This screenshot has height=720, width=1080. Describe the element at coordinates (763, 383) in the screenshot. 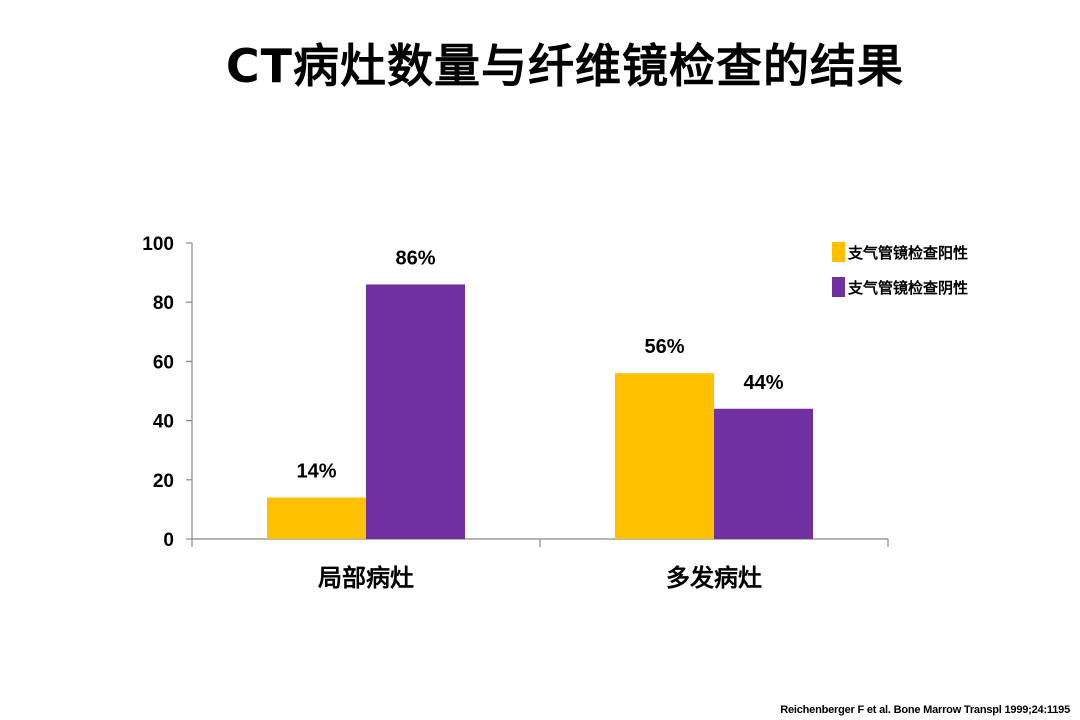

I see `data-label: 44%` at that location.